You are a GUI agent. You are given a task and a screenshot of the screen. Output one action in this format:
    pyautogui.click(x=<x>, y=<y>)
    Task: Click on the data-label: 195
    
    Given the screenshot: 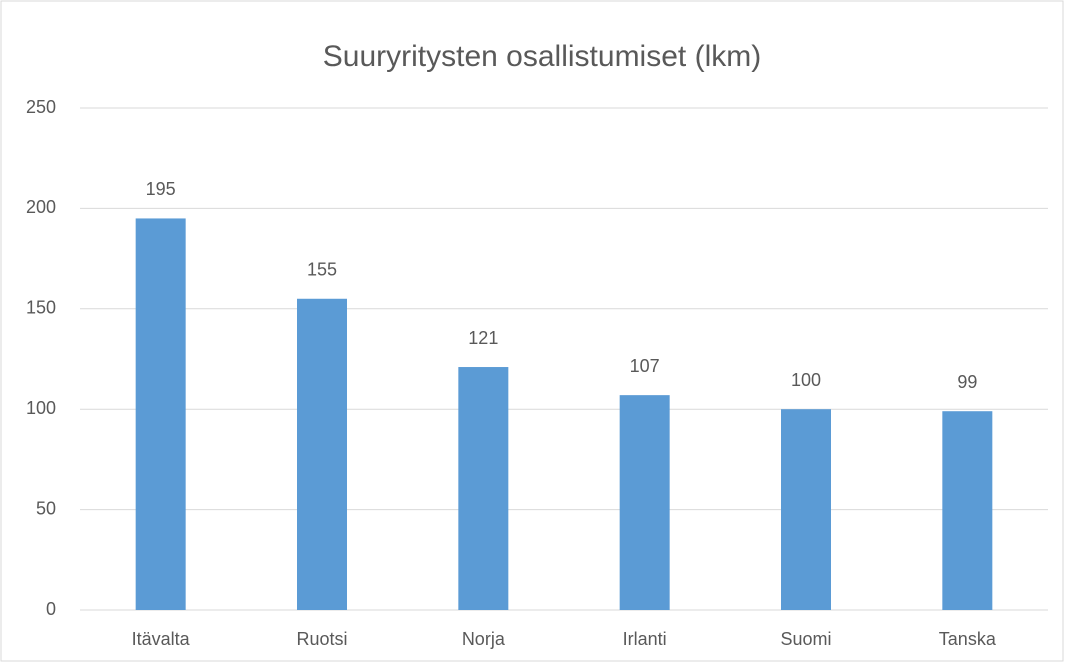 What is the action you would take?
    pyautogui.click(x=161, y=189)
    